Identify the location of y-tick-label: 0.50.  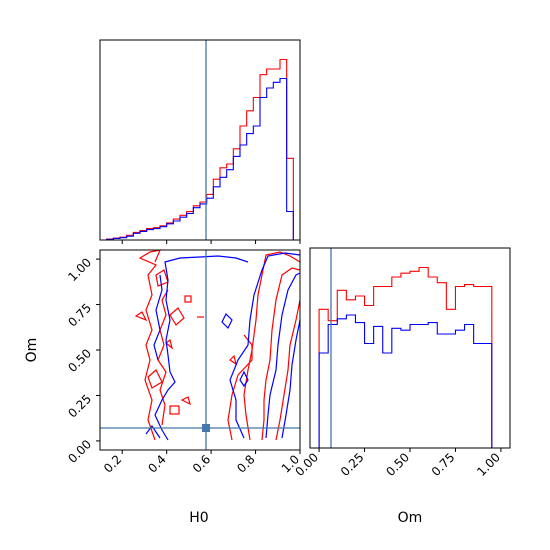
(79, 360).